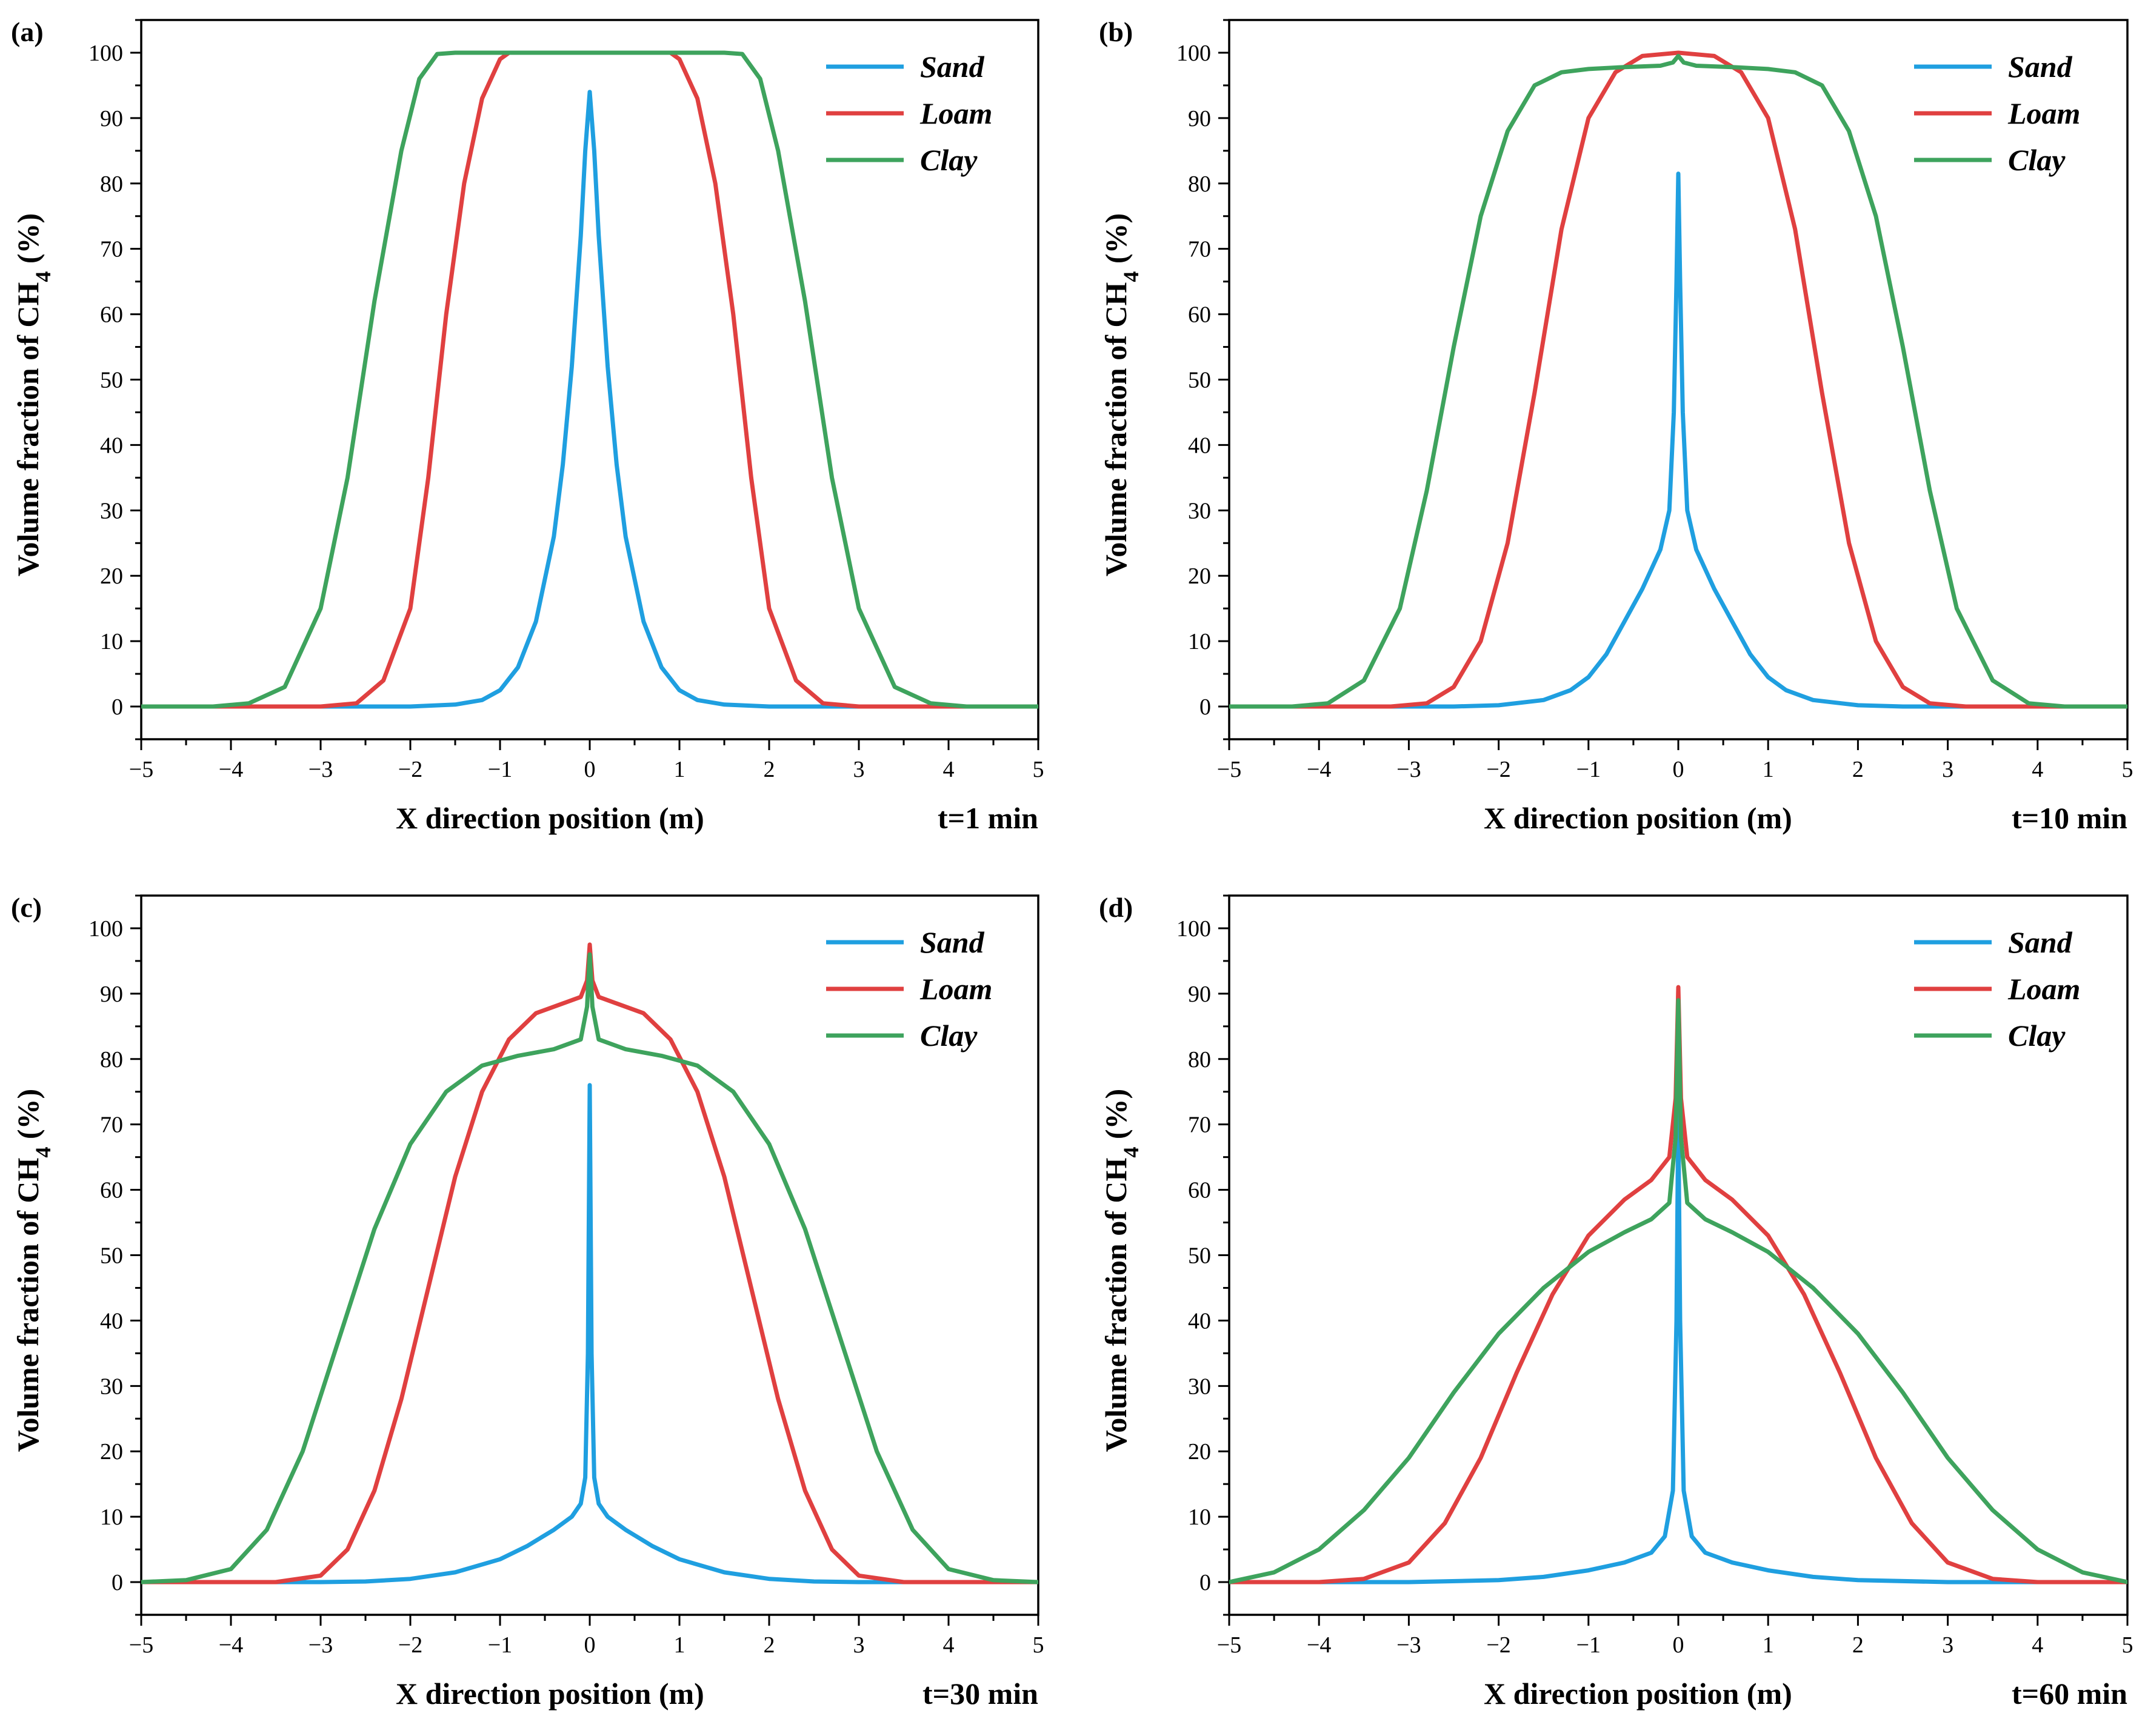  What do you see at coordinates (27, 32) in the screenshot?
I see `panel-label: (a)` at bounding box center [27, 32].